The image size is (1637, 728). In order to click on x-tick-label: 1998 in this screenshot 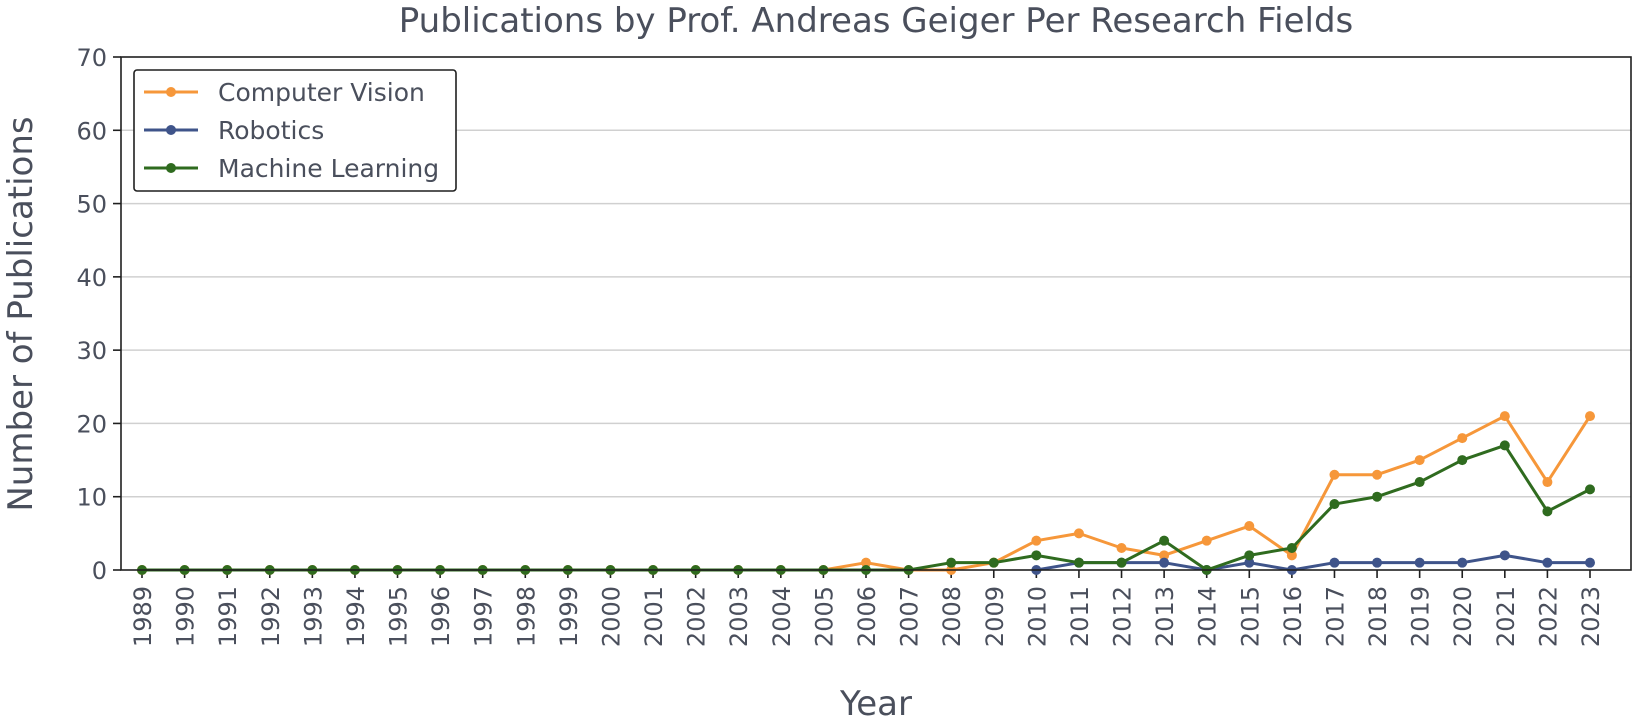, I will do `click(526, 616)`.